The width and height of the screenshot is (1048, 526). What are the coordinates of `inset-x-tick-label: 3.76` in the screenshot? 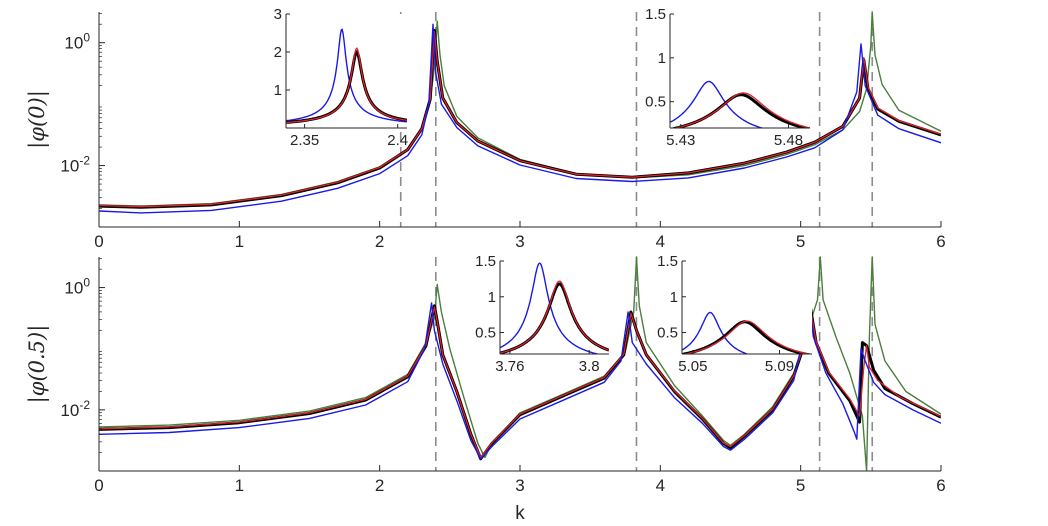 It's located at (509, 366).